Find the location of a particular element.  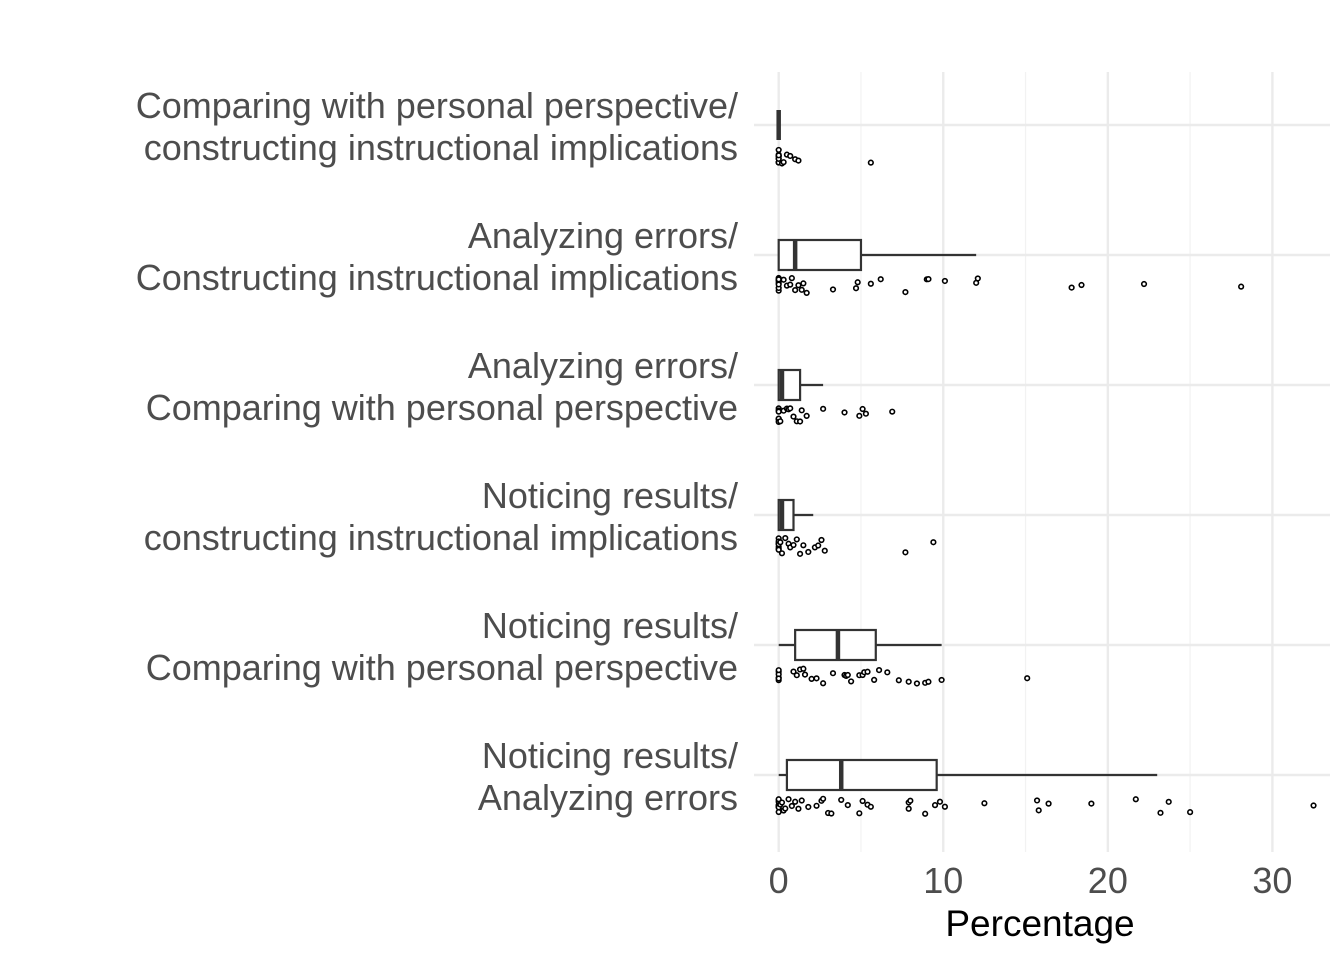

category-label: Noticing results/Analyzing errors is located at coordinates (608, 776).